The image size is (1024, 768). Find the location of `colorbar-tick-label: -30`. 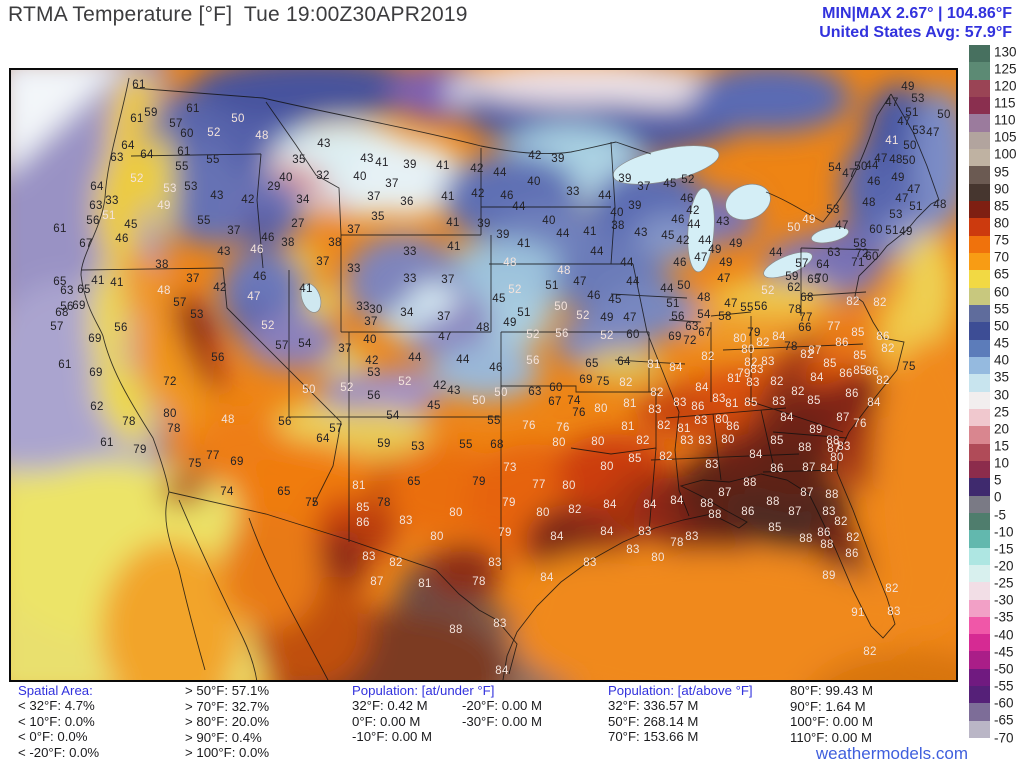

colorbar-tick-label: -30 is located at coordinates (1004, 600).